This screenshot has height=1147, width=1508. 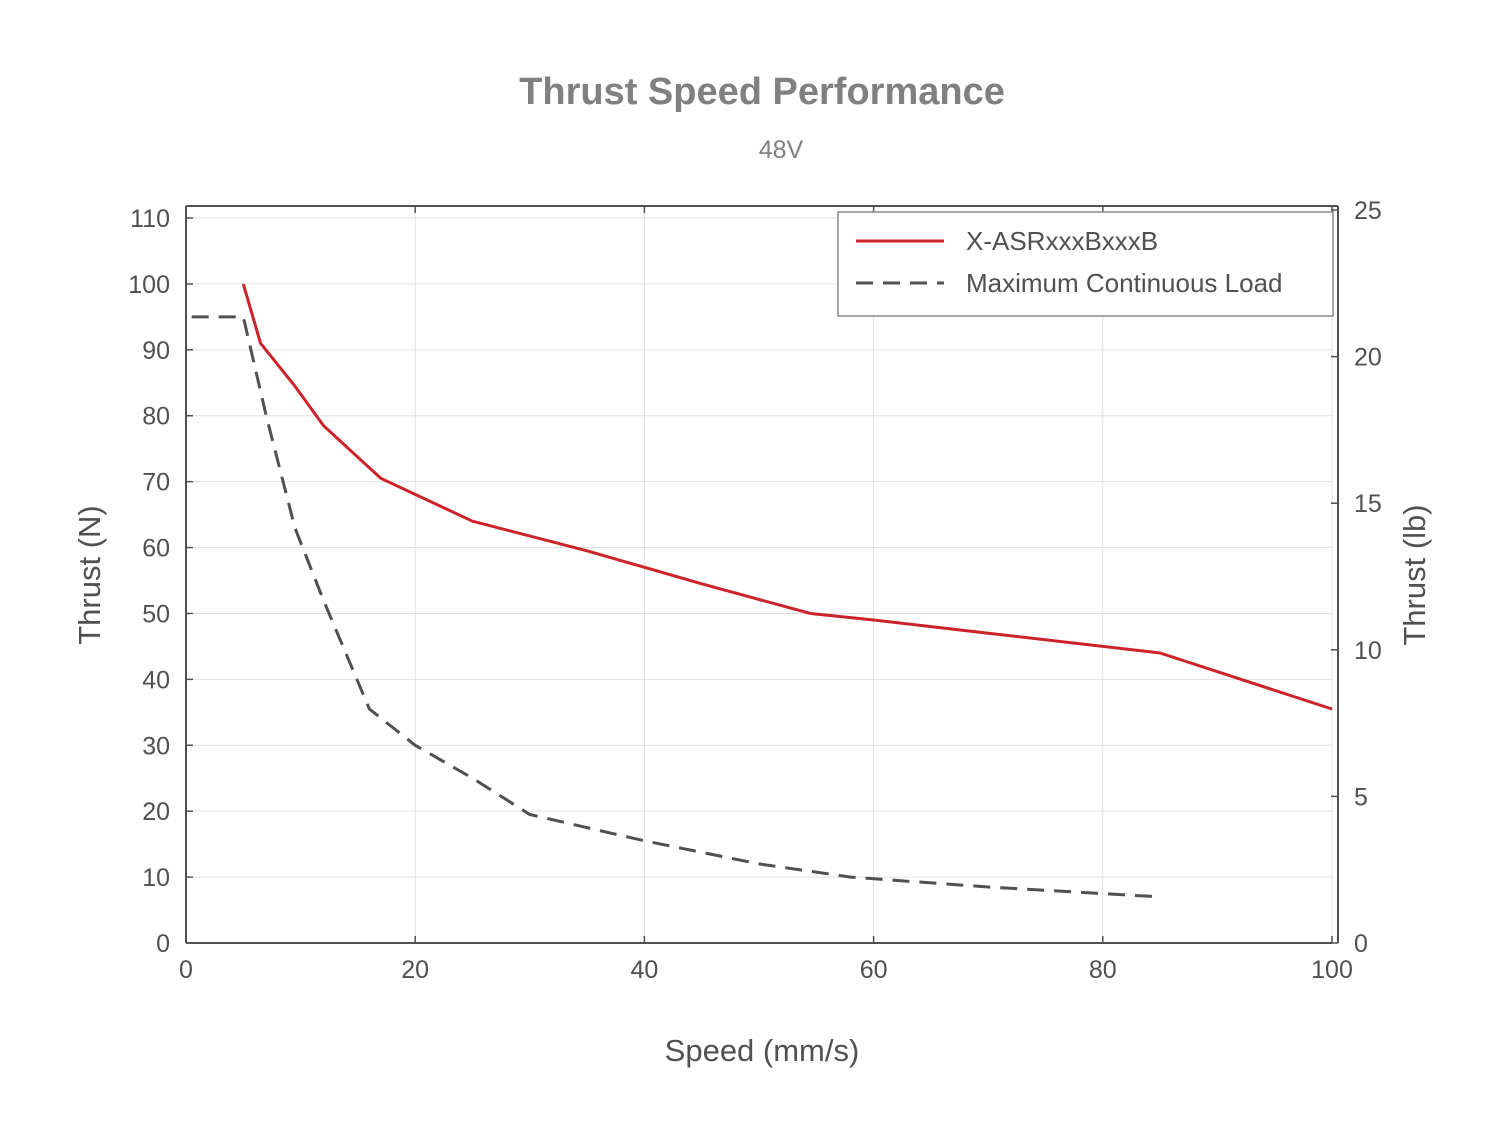 What do you see at coordinates (1414, 574) in the screenshot?
I see `y2-axis-label: Thrust (lb)` at bounding box center [1414, 574].